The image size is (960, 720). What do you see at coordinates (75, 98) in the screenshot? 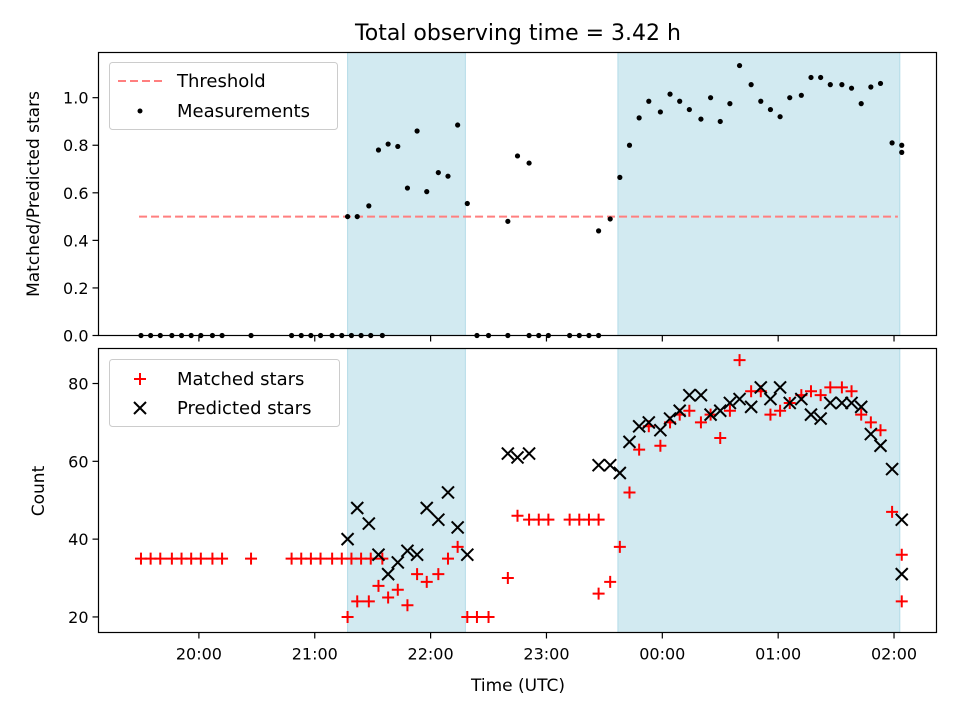
I see `y-tick-label: 1.0` at bounding box center [75, 98].